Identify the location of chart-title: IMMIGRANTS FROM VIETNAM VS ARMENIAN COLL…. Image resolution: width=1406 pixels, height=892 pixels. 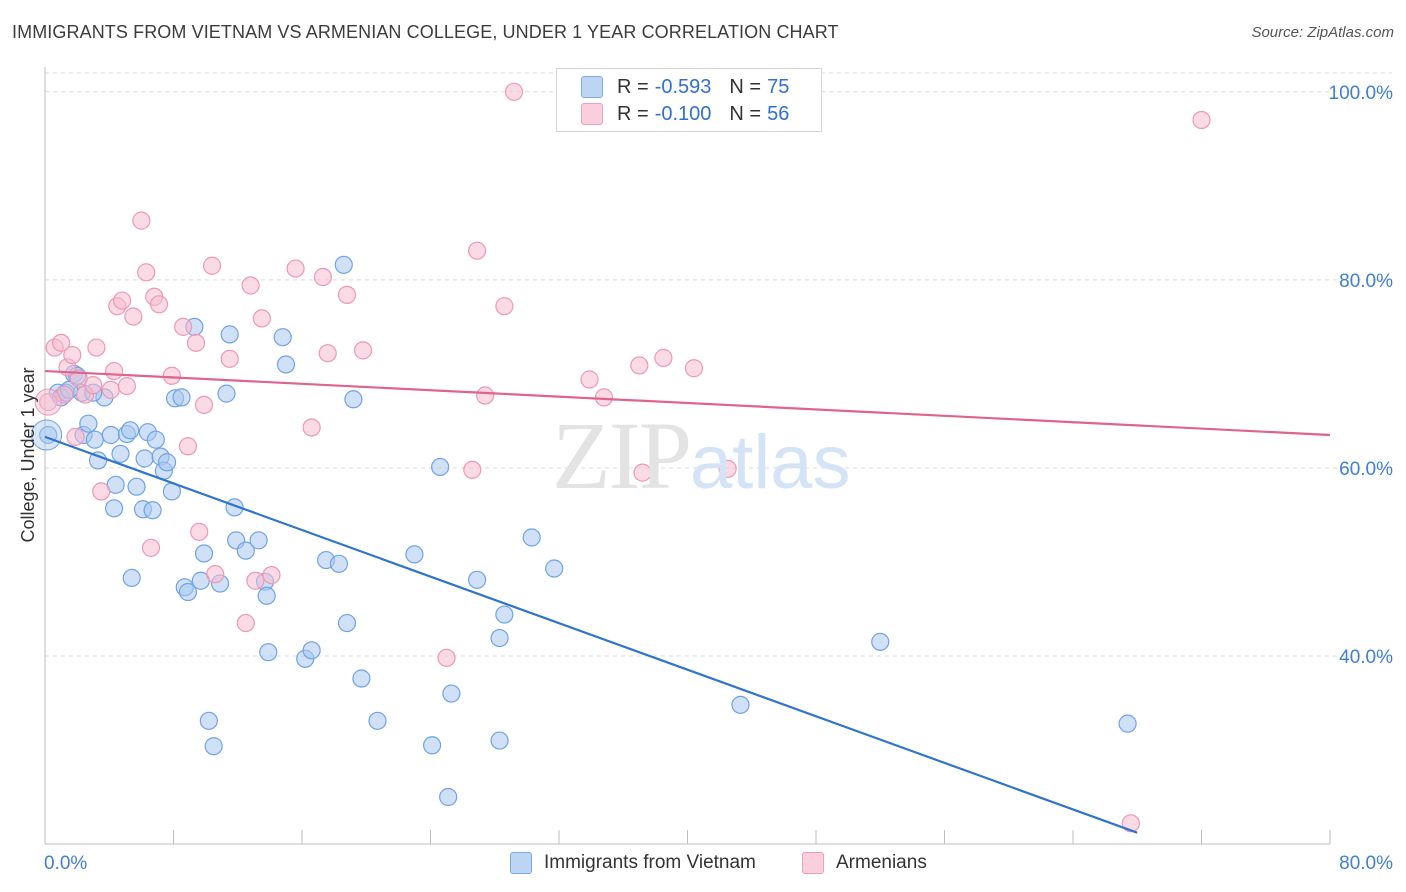
(425, 32).